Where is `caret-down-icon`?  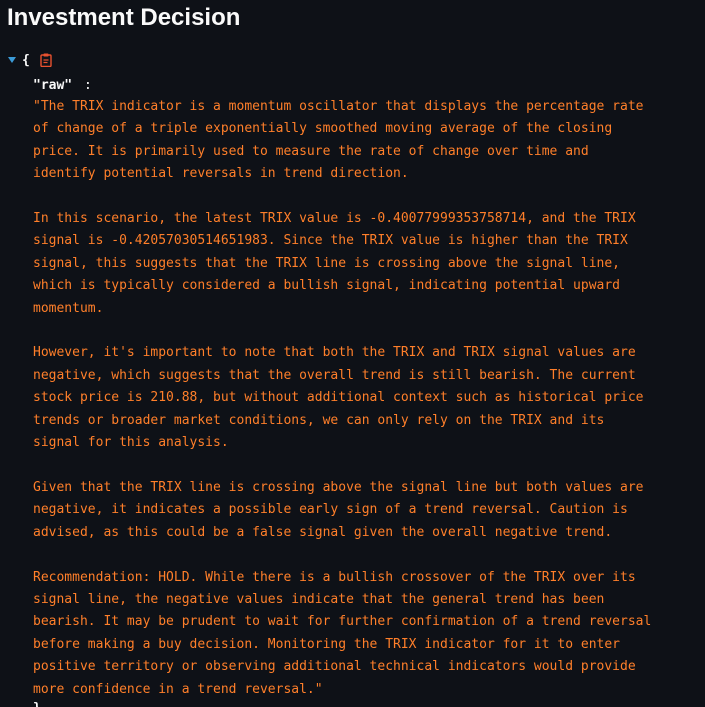 caret-down-icon is located at coordinates (12, 60).